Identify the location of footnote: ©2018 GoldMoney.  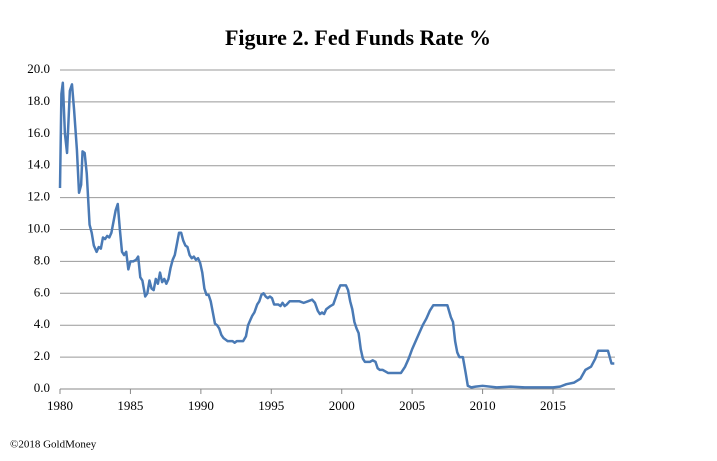
(53, 445).